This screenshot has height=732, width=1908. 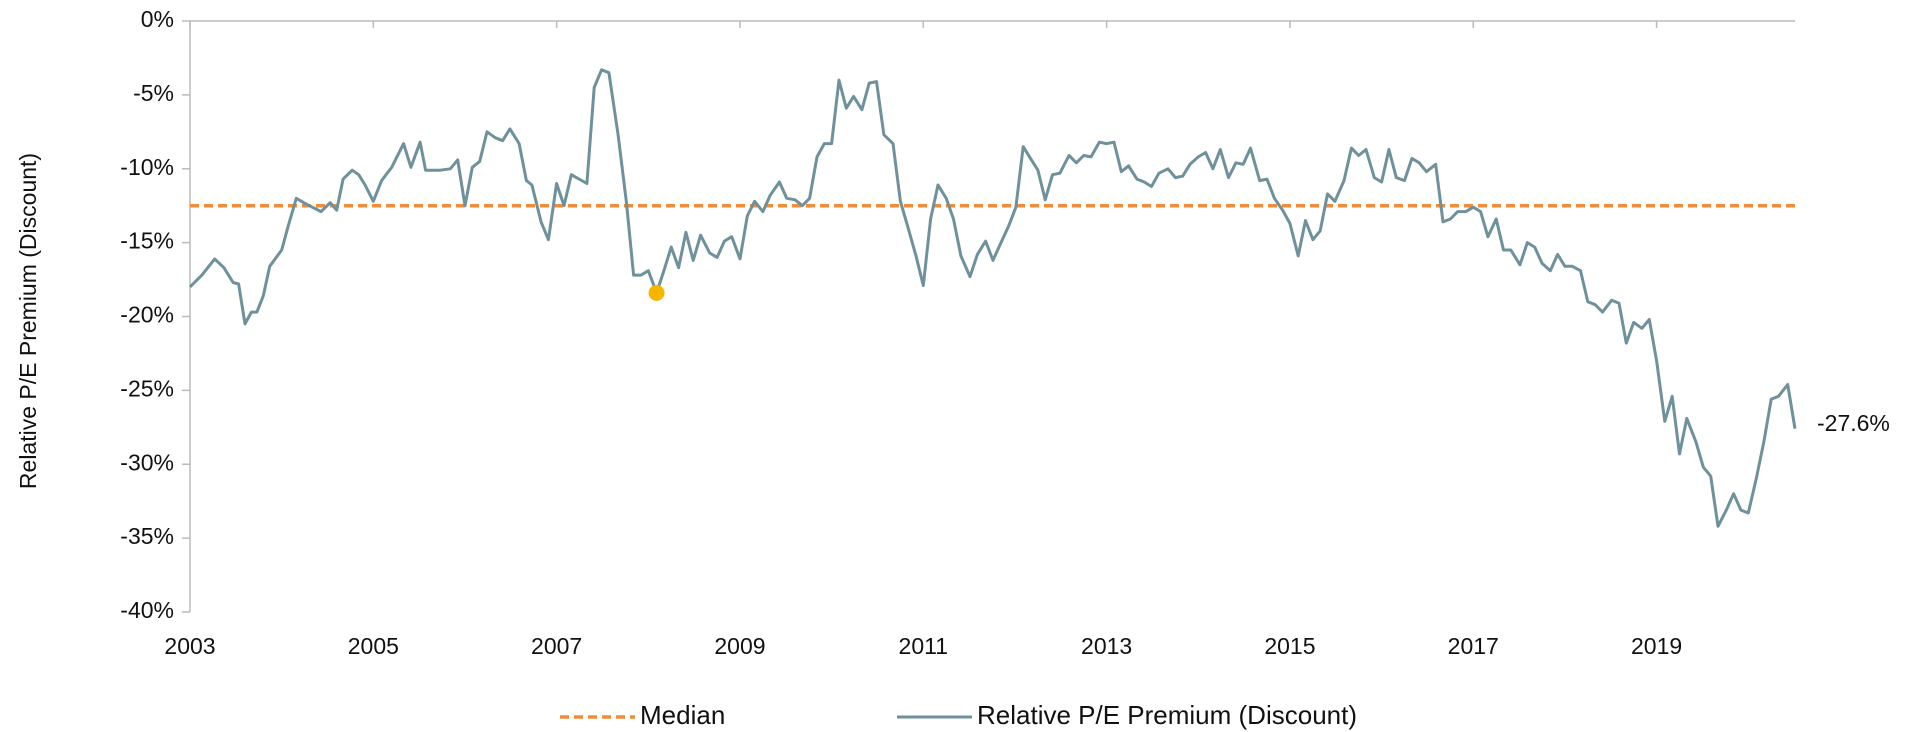 I want to click on x-tick-label: 2009, so click(x=739, y=646).